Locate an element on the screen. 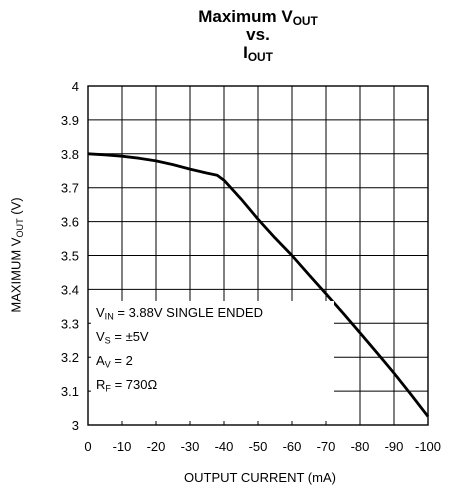 The height and width of the screenshot is (493, 453). y-axis-label: MAXIMUM VOUT (V) is located at coordinates (16, 255).